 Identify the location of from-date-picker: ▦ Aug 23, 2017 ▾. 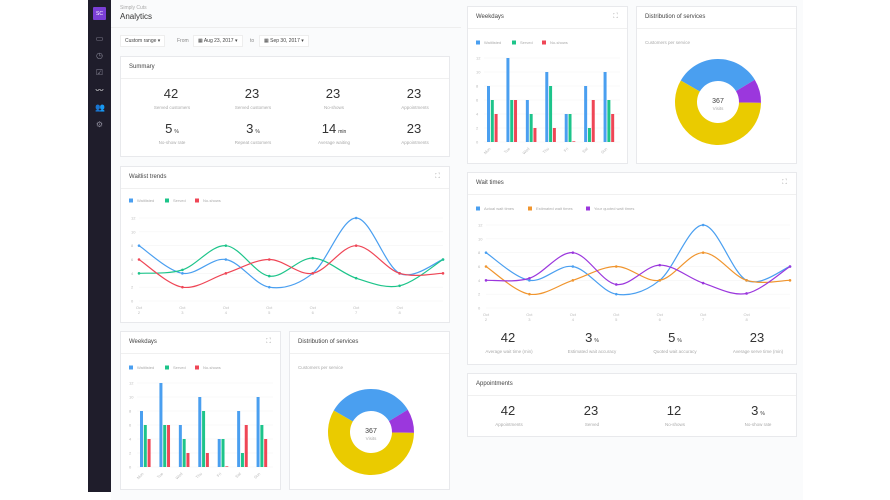
(218, 41).